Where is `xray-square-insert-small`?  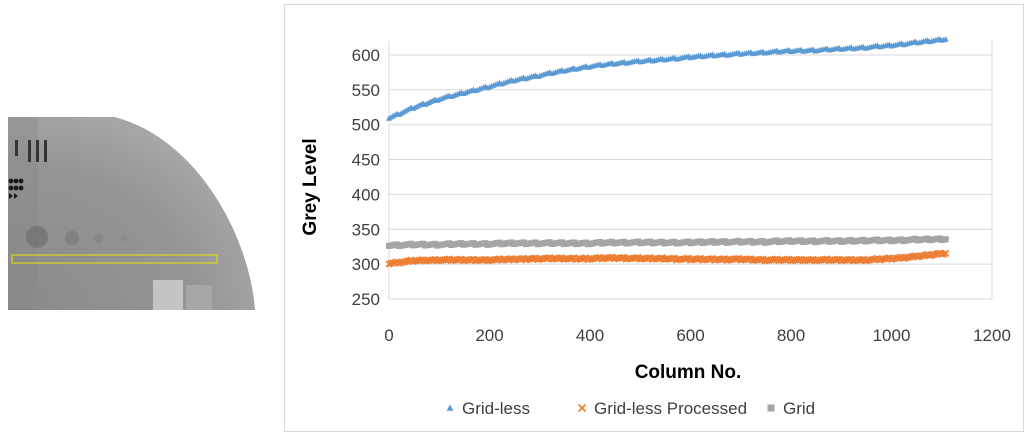
xray-square-insert-small is located at coordinates (199, 297).